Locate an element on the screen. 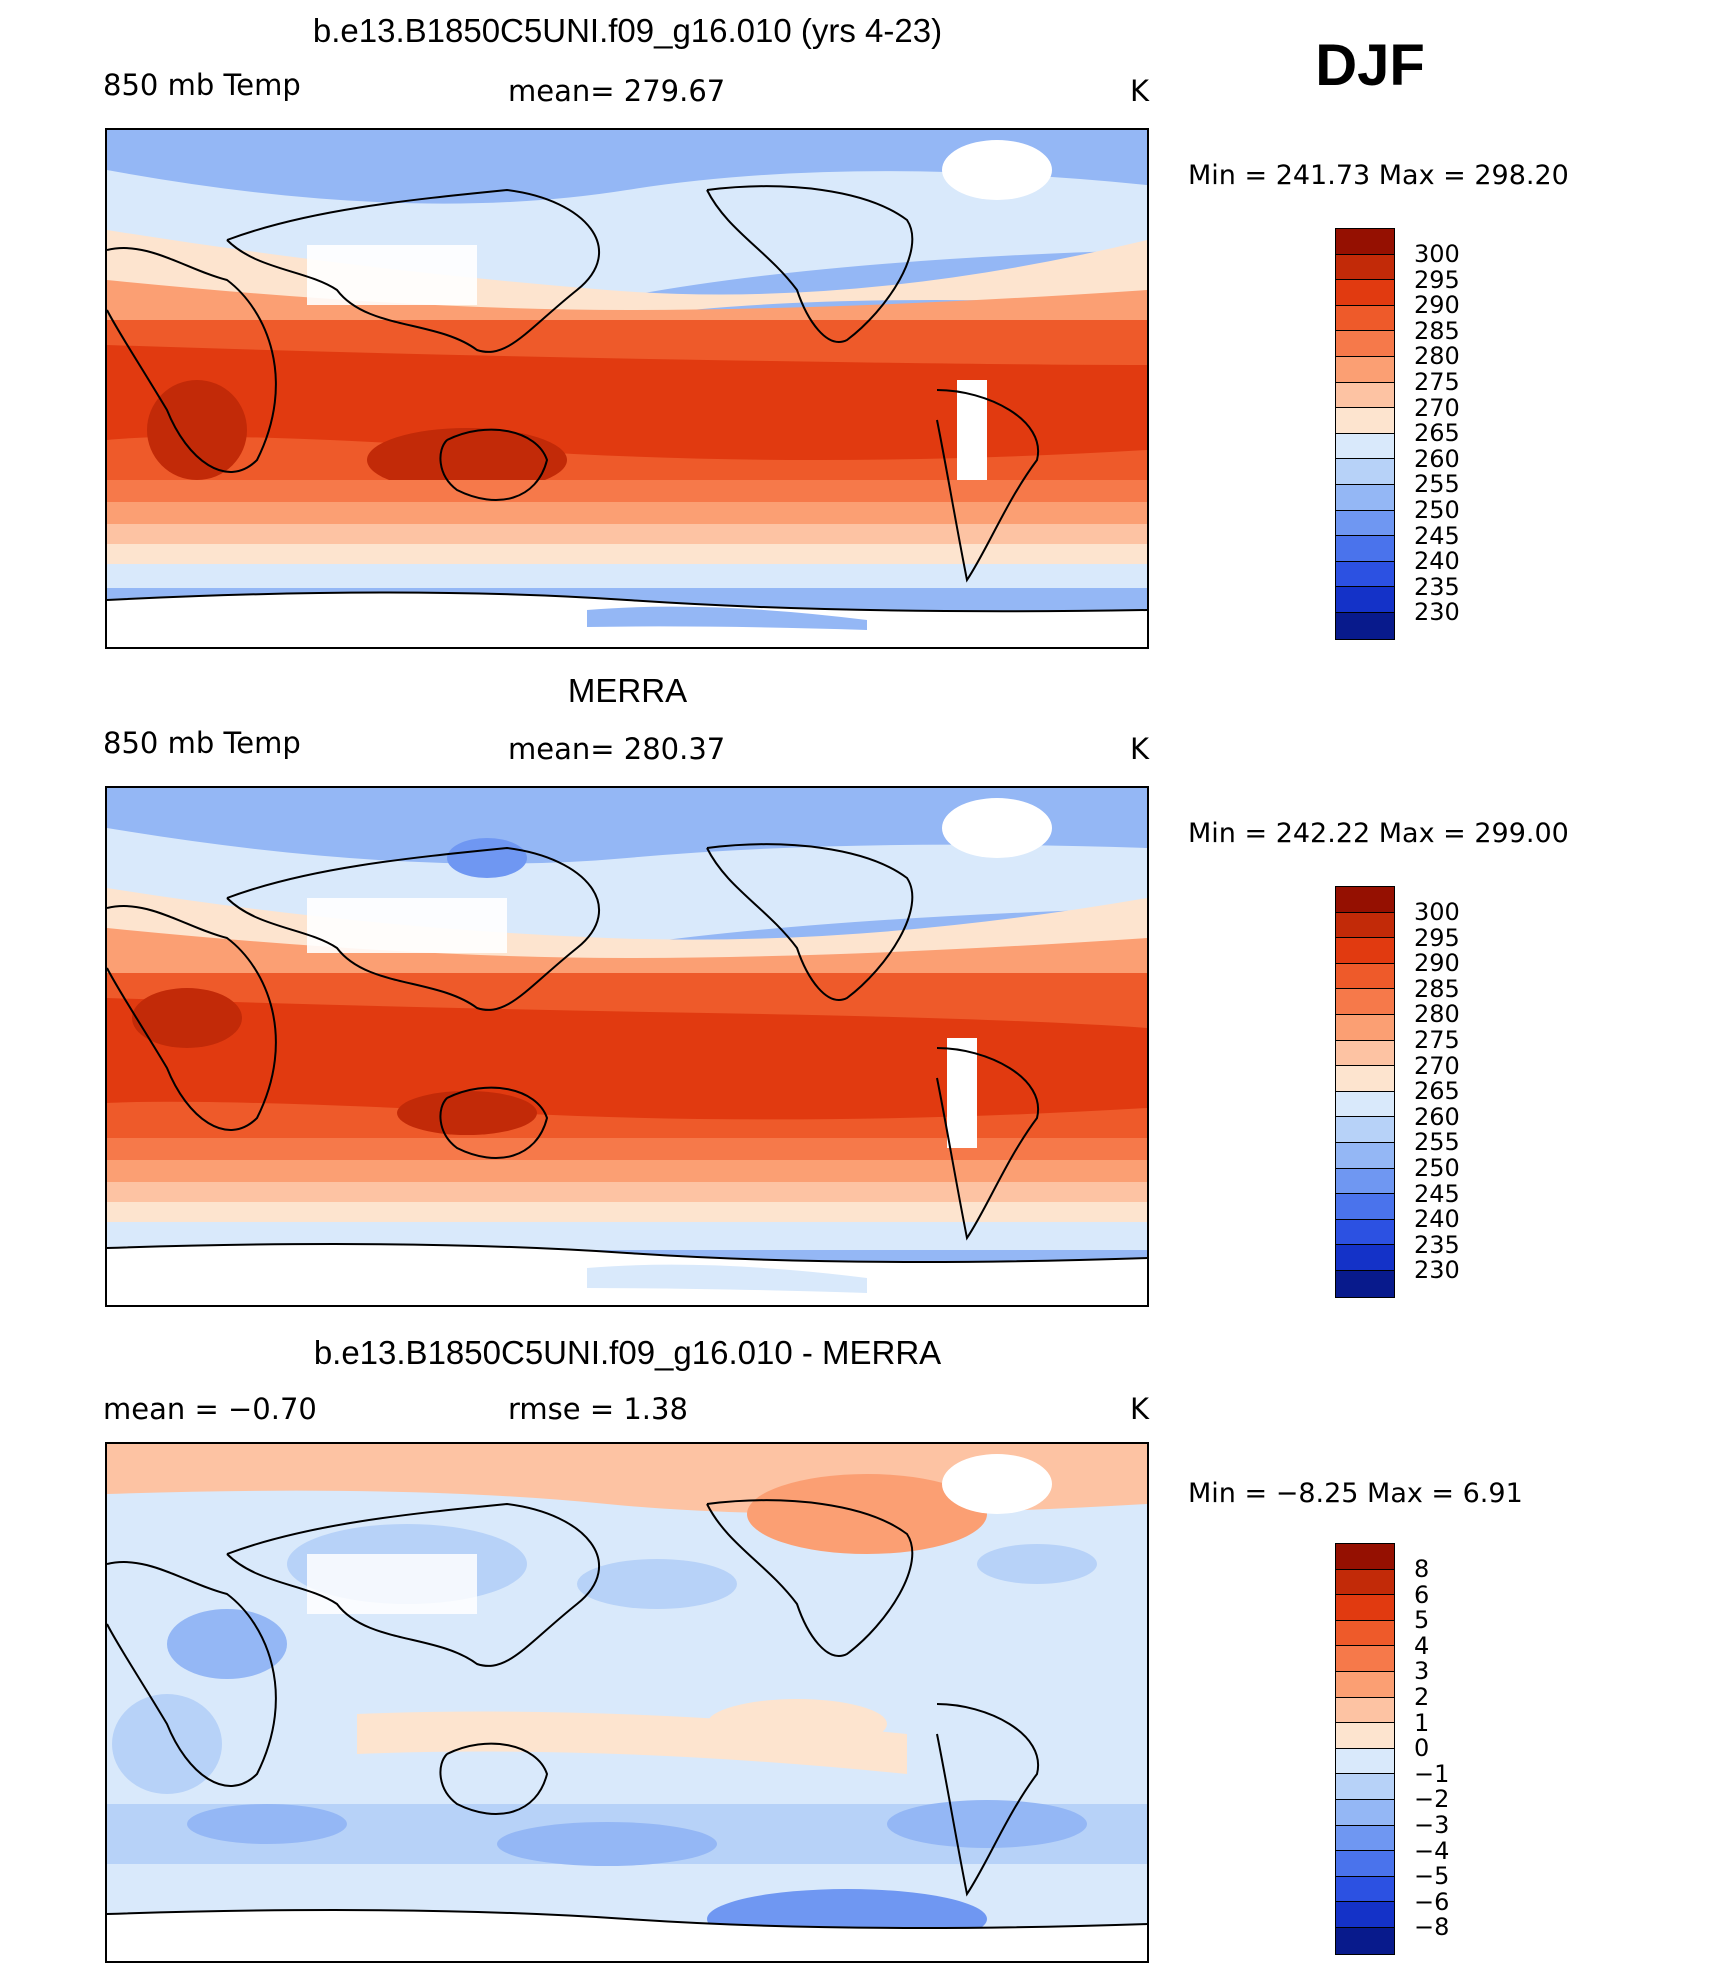 Image resolution: width=1710 pixels, height=1969 pixels. colorbar-label: 0 is located at coordinates (1422, 1748).